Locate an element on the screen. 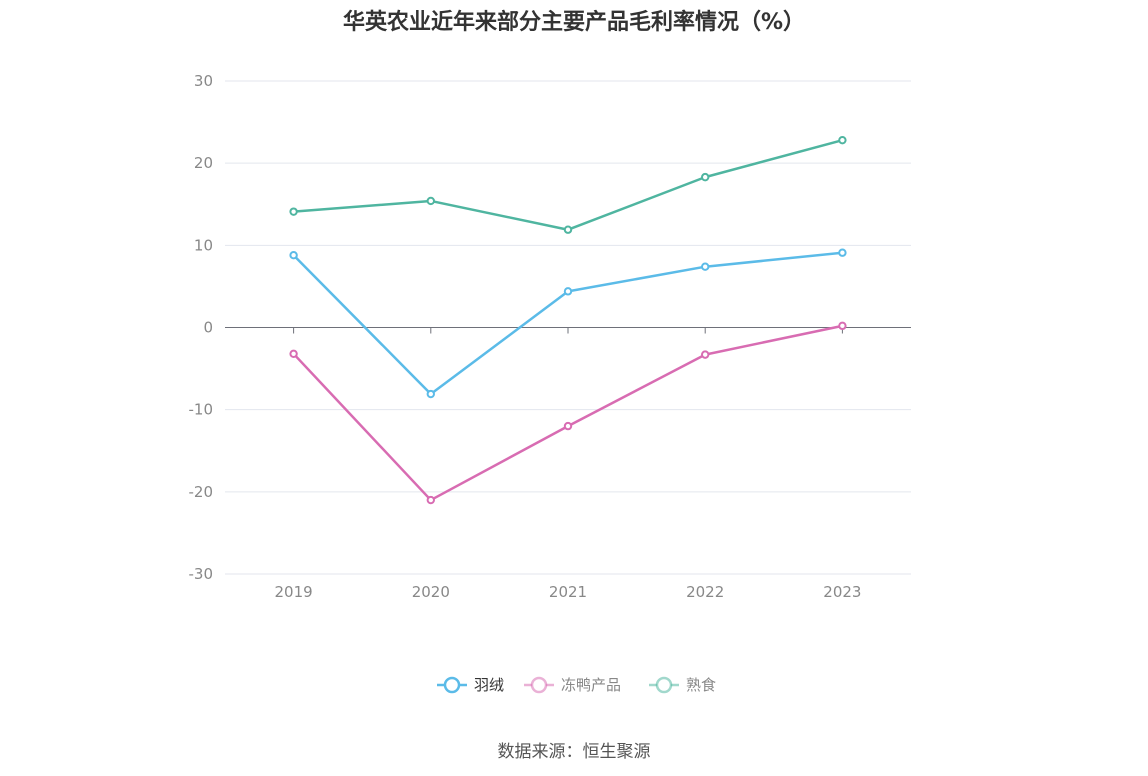  x-tick-label: 2022 is located at coordinates (705, 592).